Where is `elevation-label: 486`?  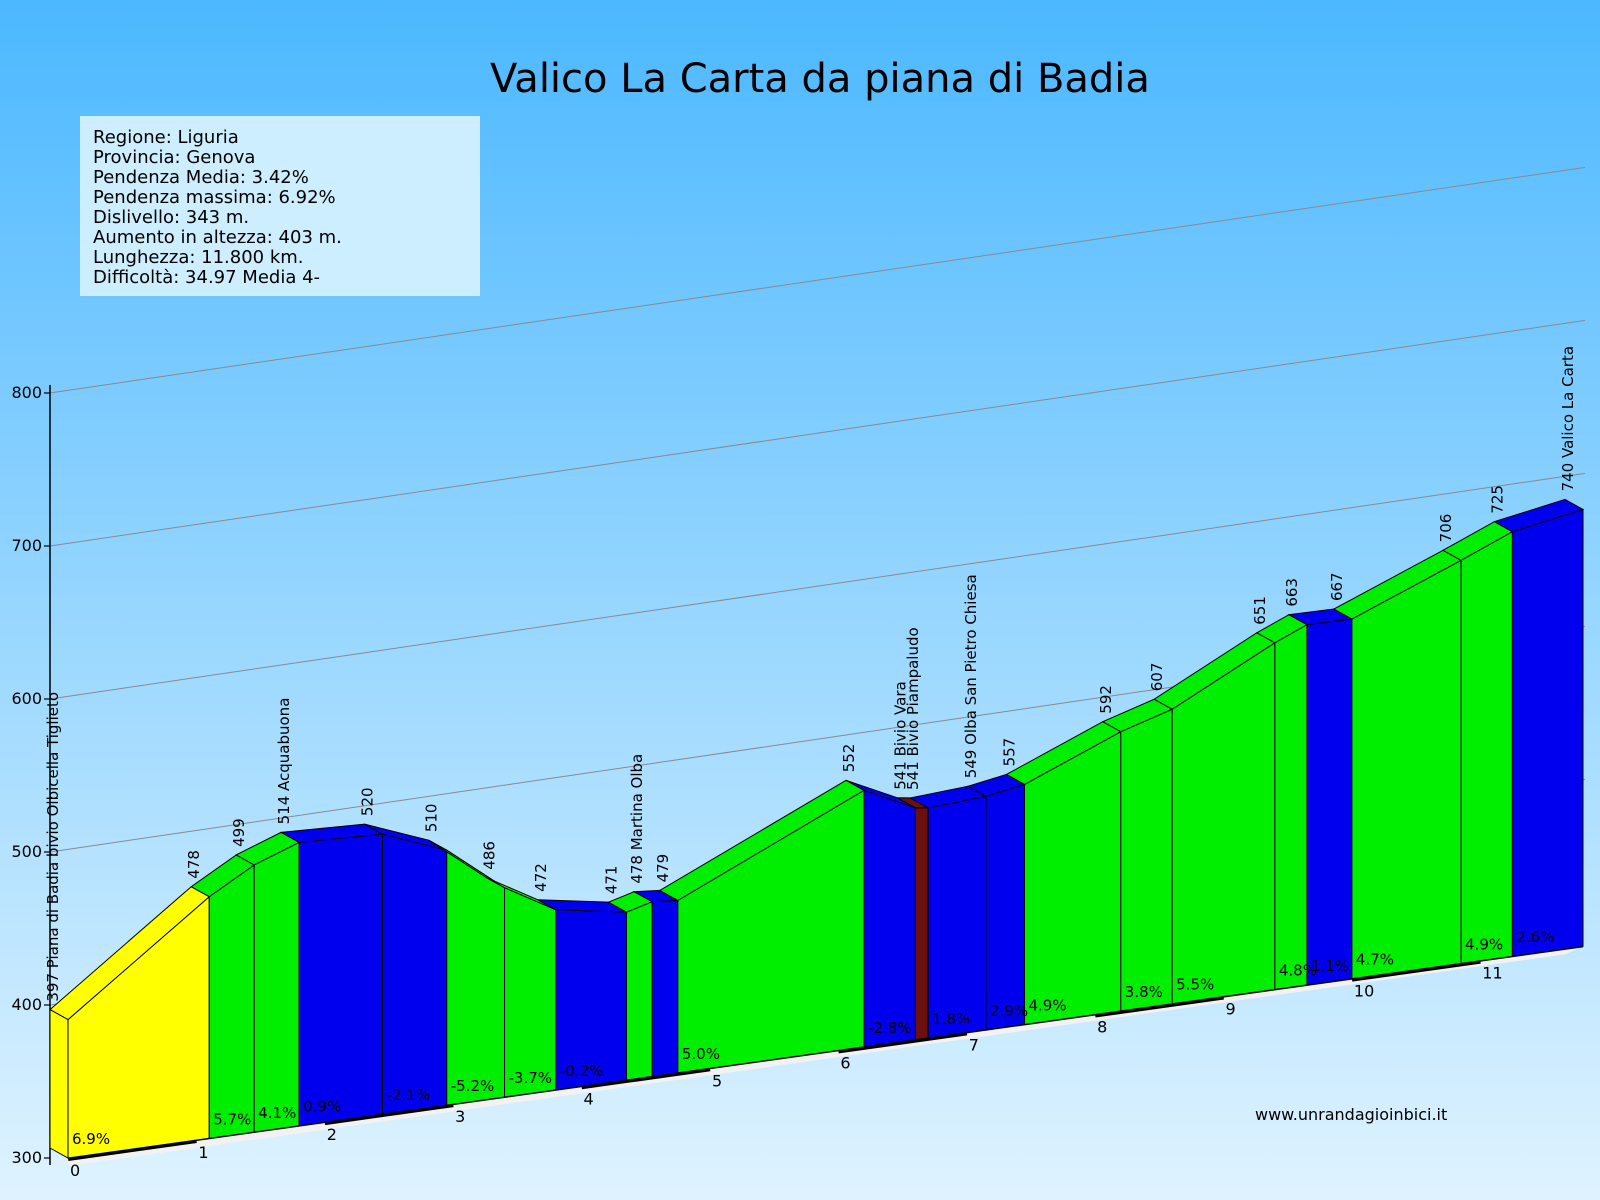
elevation-label: 486 is located at coordinates (490, 855).